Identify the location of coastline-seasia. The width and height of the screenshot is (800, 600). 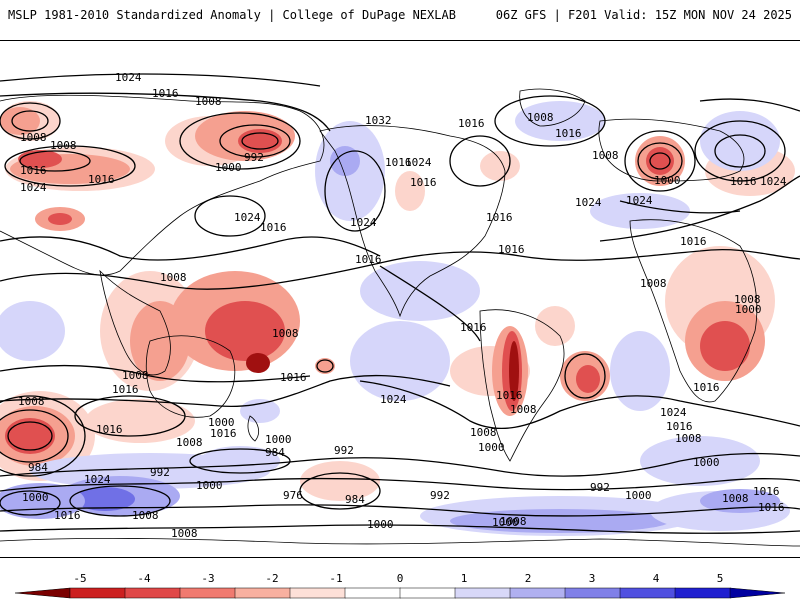
(135, 322).